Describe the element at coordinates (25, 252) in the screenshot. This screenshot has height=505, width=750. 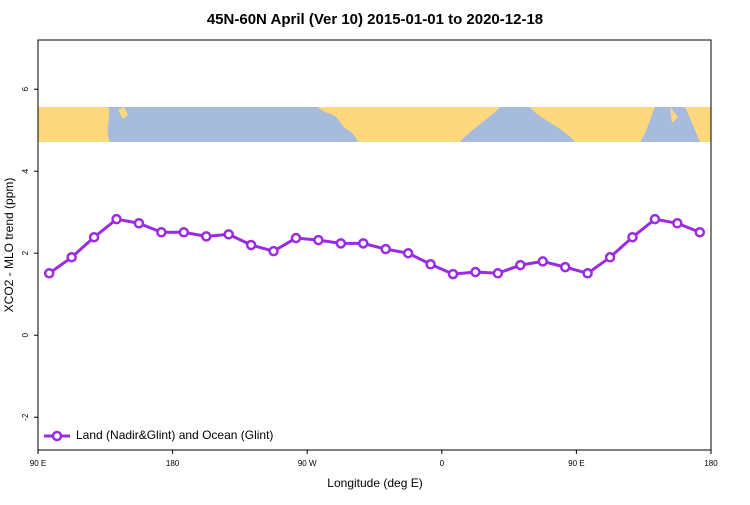
I see `y-tick-label: 2` at that location.